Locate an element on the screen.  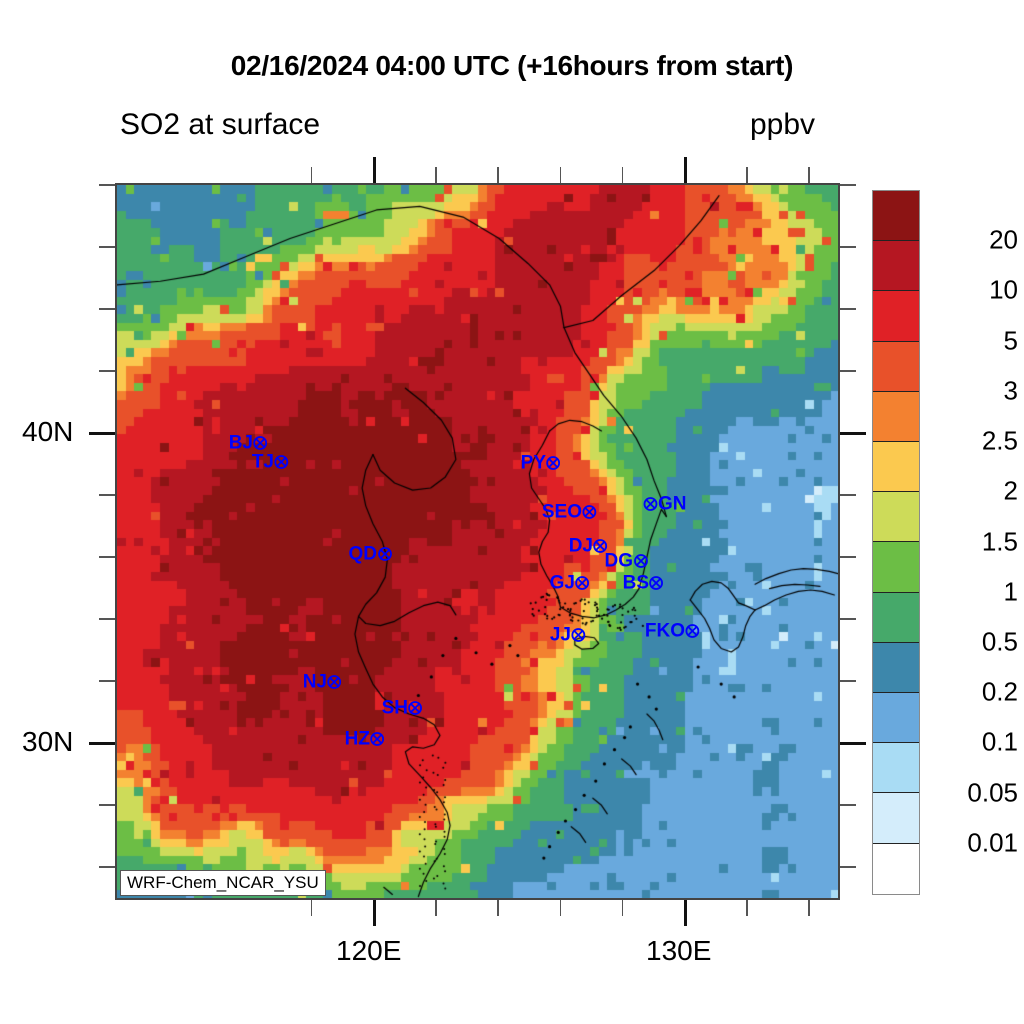
city-marker-fko: FKO is located at coordinates (672, 631).